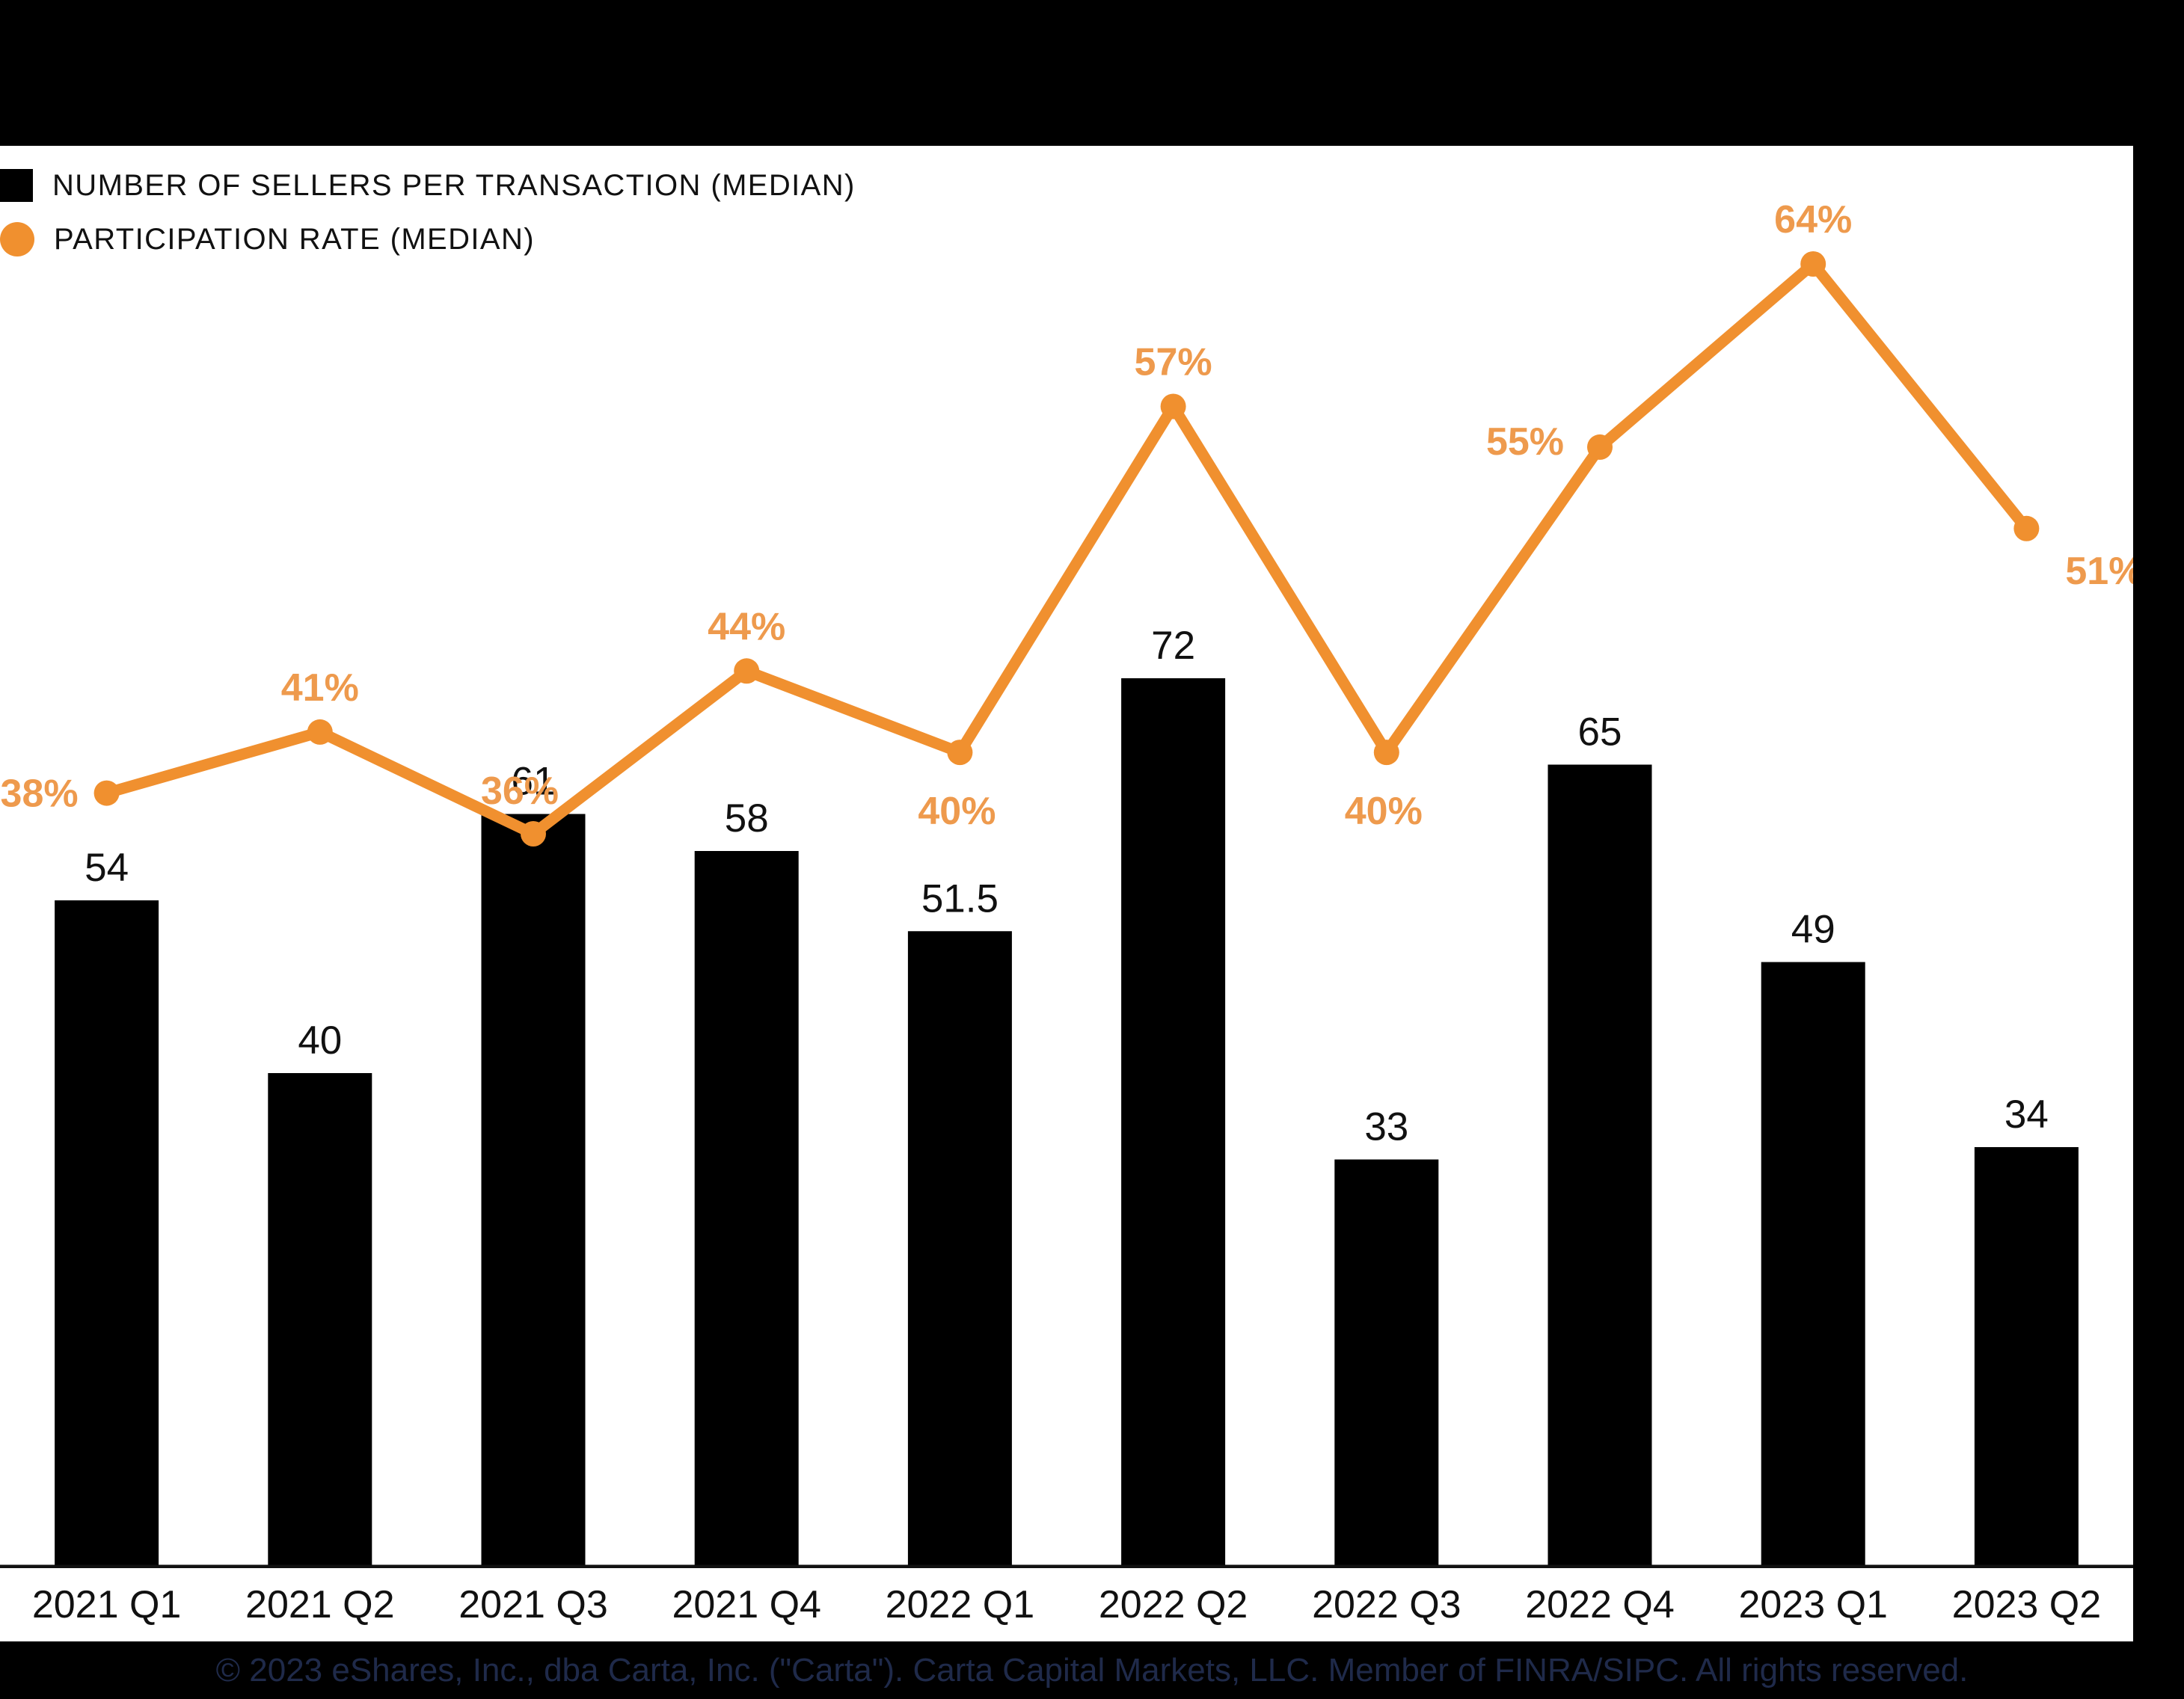 This screenshot has height=1699, width=2184. Describe the element at coordinates (320, 1041) in the screenshot. I see `bar-value-label: 40` at that location.